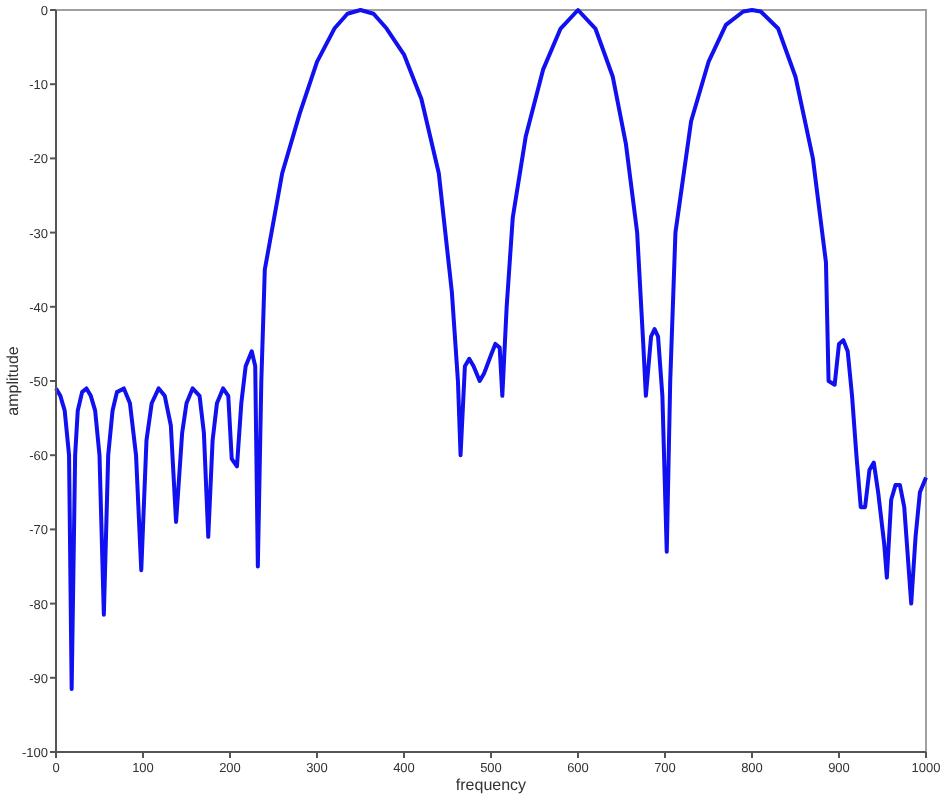 This screenshot has height=794, width=942. I want to click on y-axis-title: amplitude, so click(13, 380).